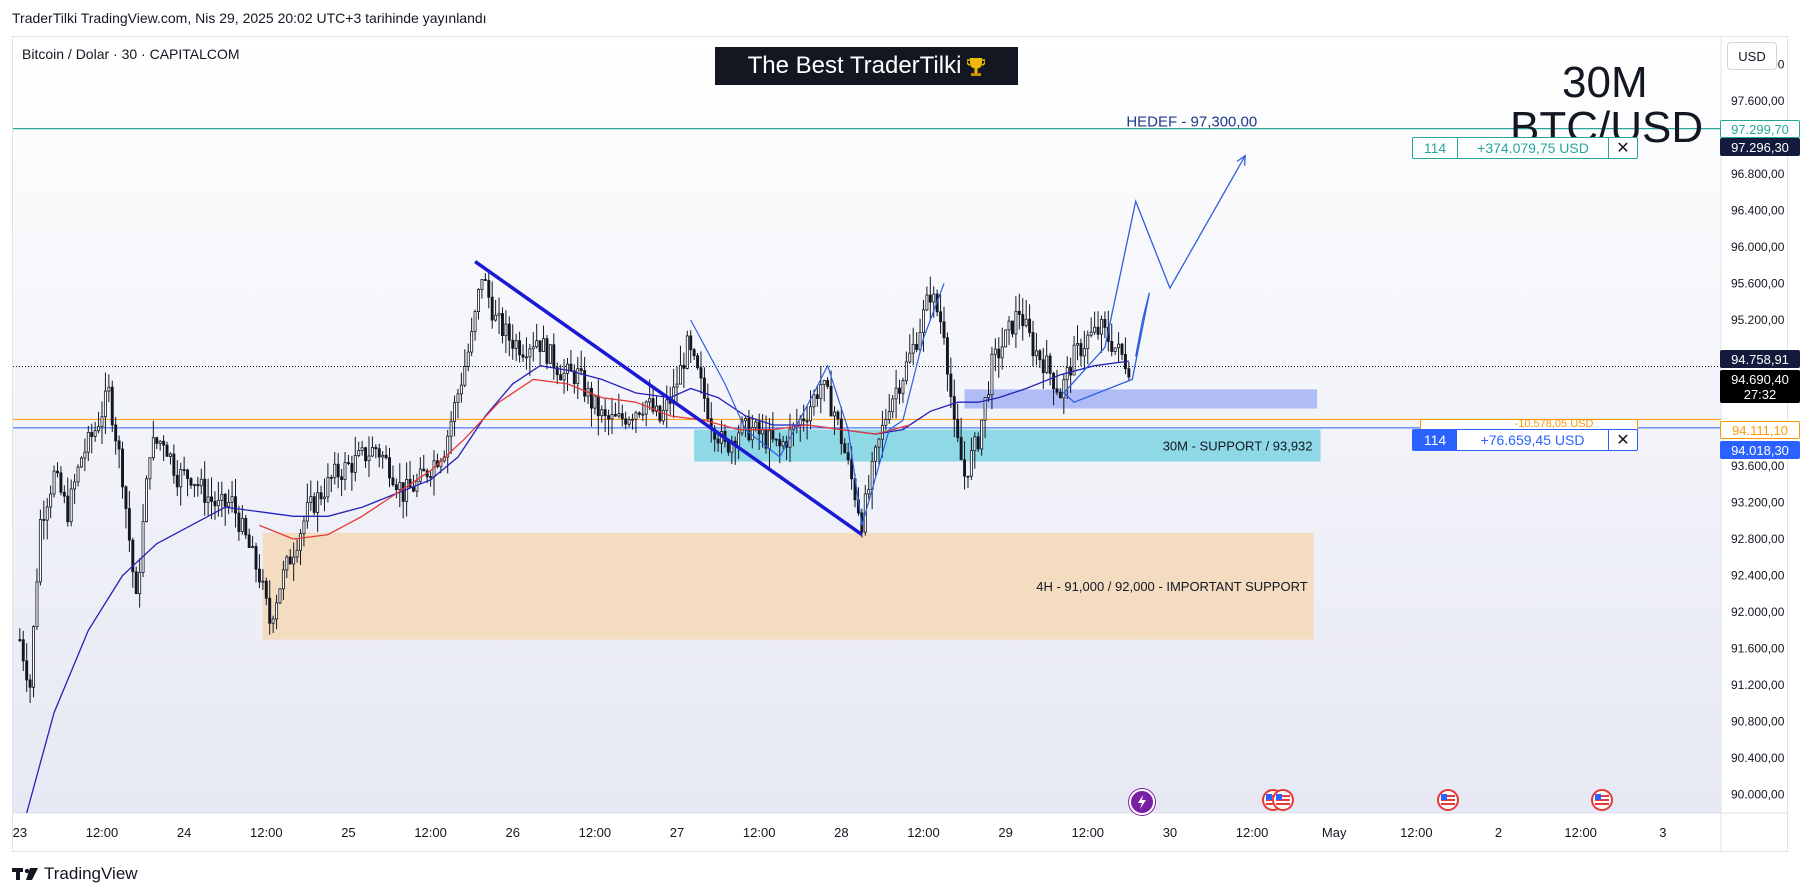 The image size is (1814, 896). I want to click on position-pnl: +76.659,45 USD, so click(1532, 440).